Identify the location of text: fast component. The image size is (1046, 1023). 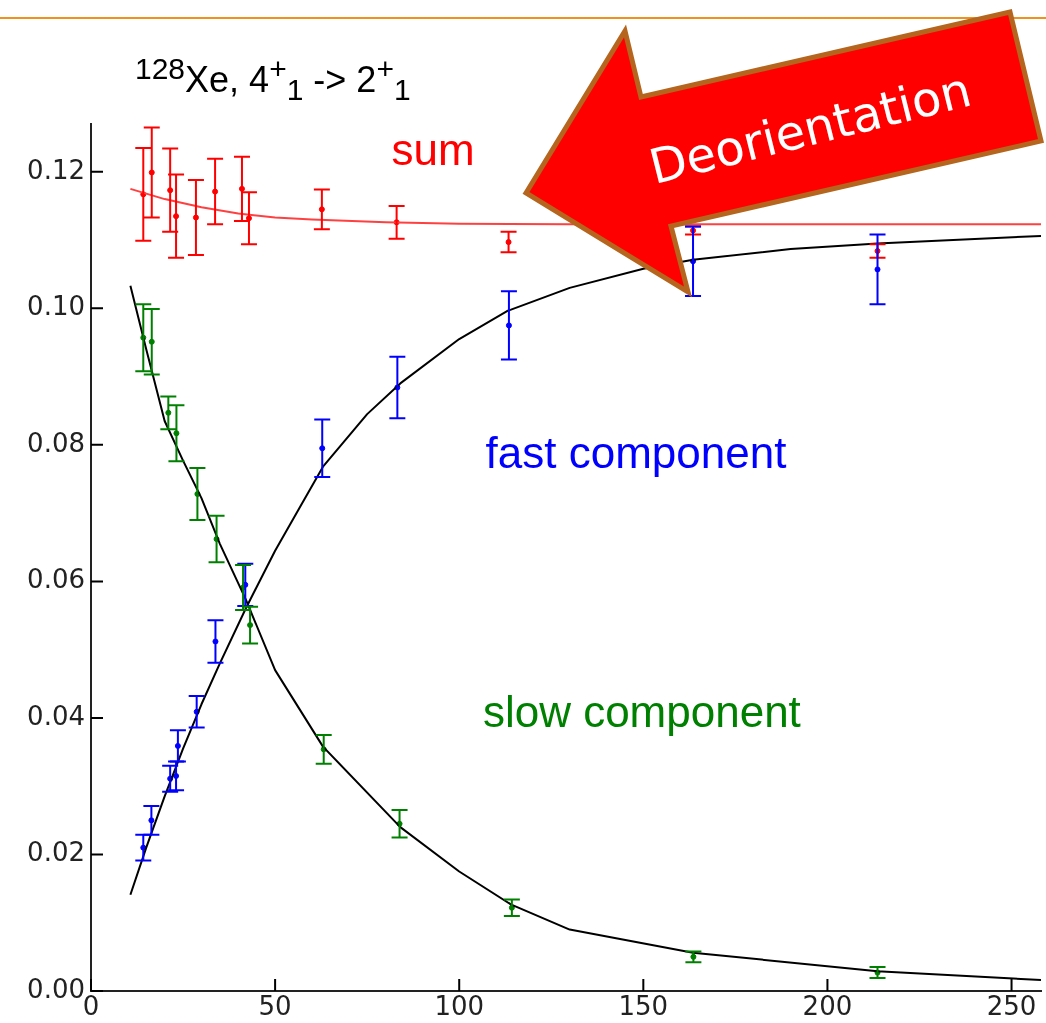
(636, 452).